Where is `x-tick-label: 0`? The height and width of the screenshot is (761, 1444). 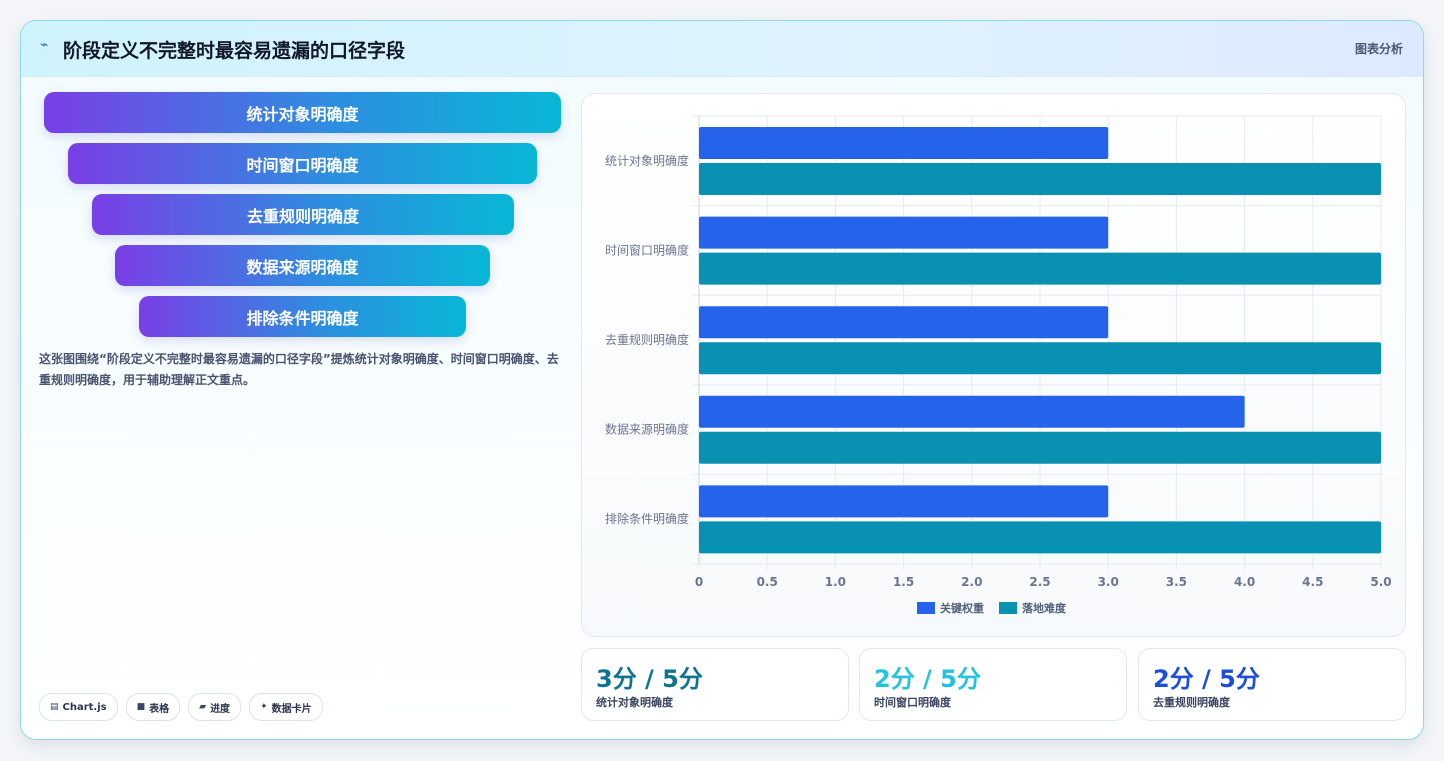
x-tick-label: 0 is located at coordinates (699, 582).